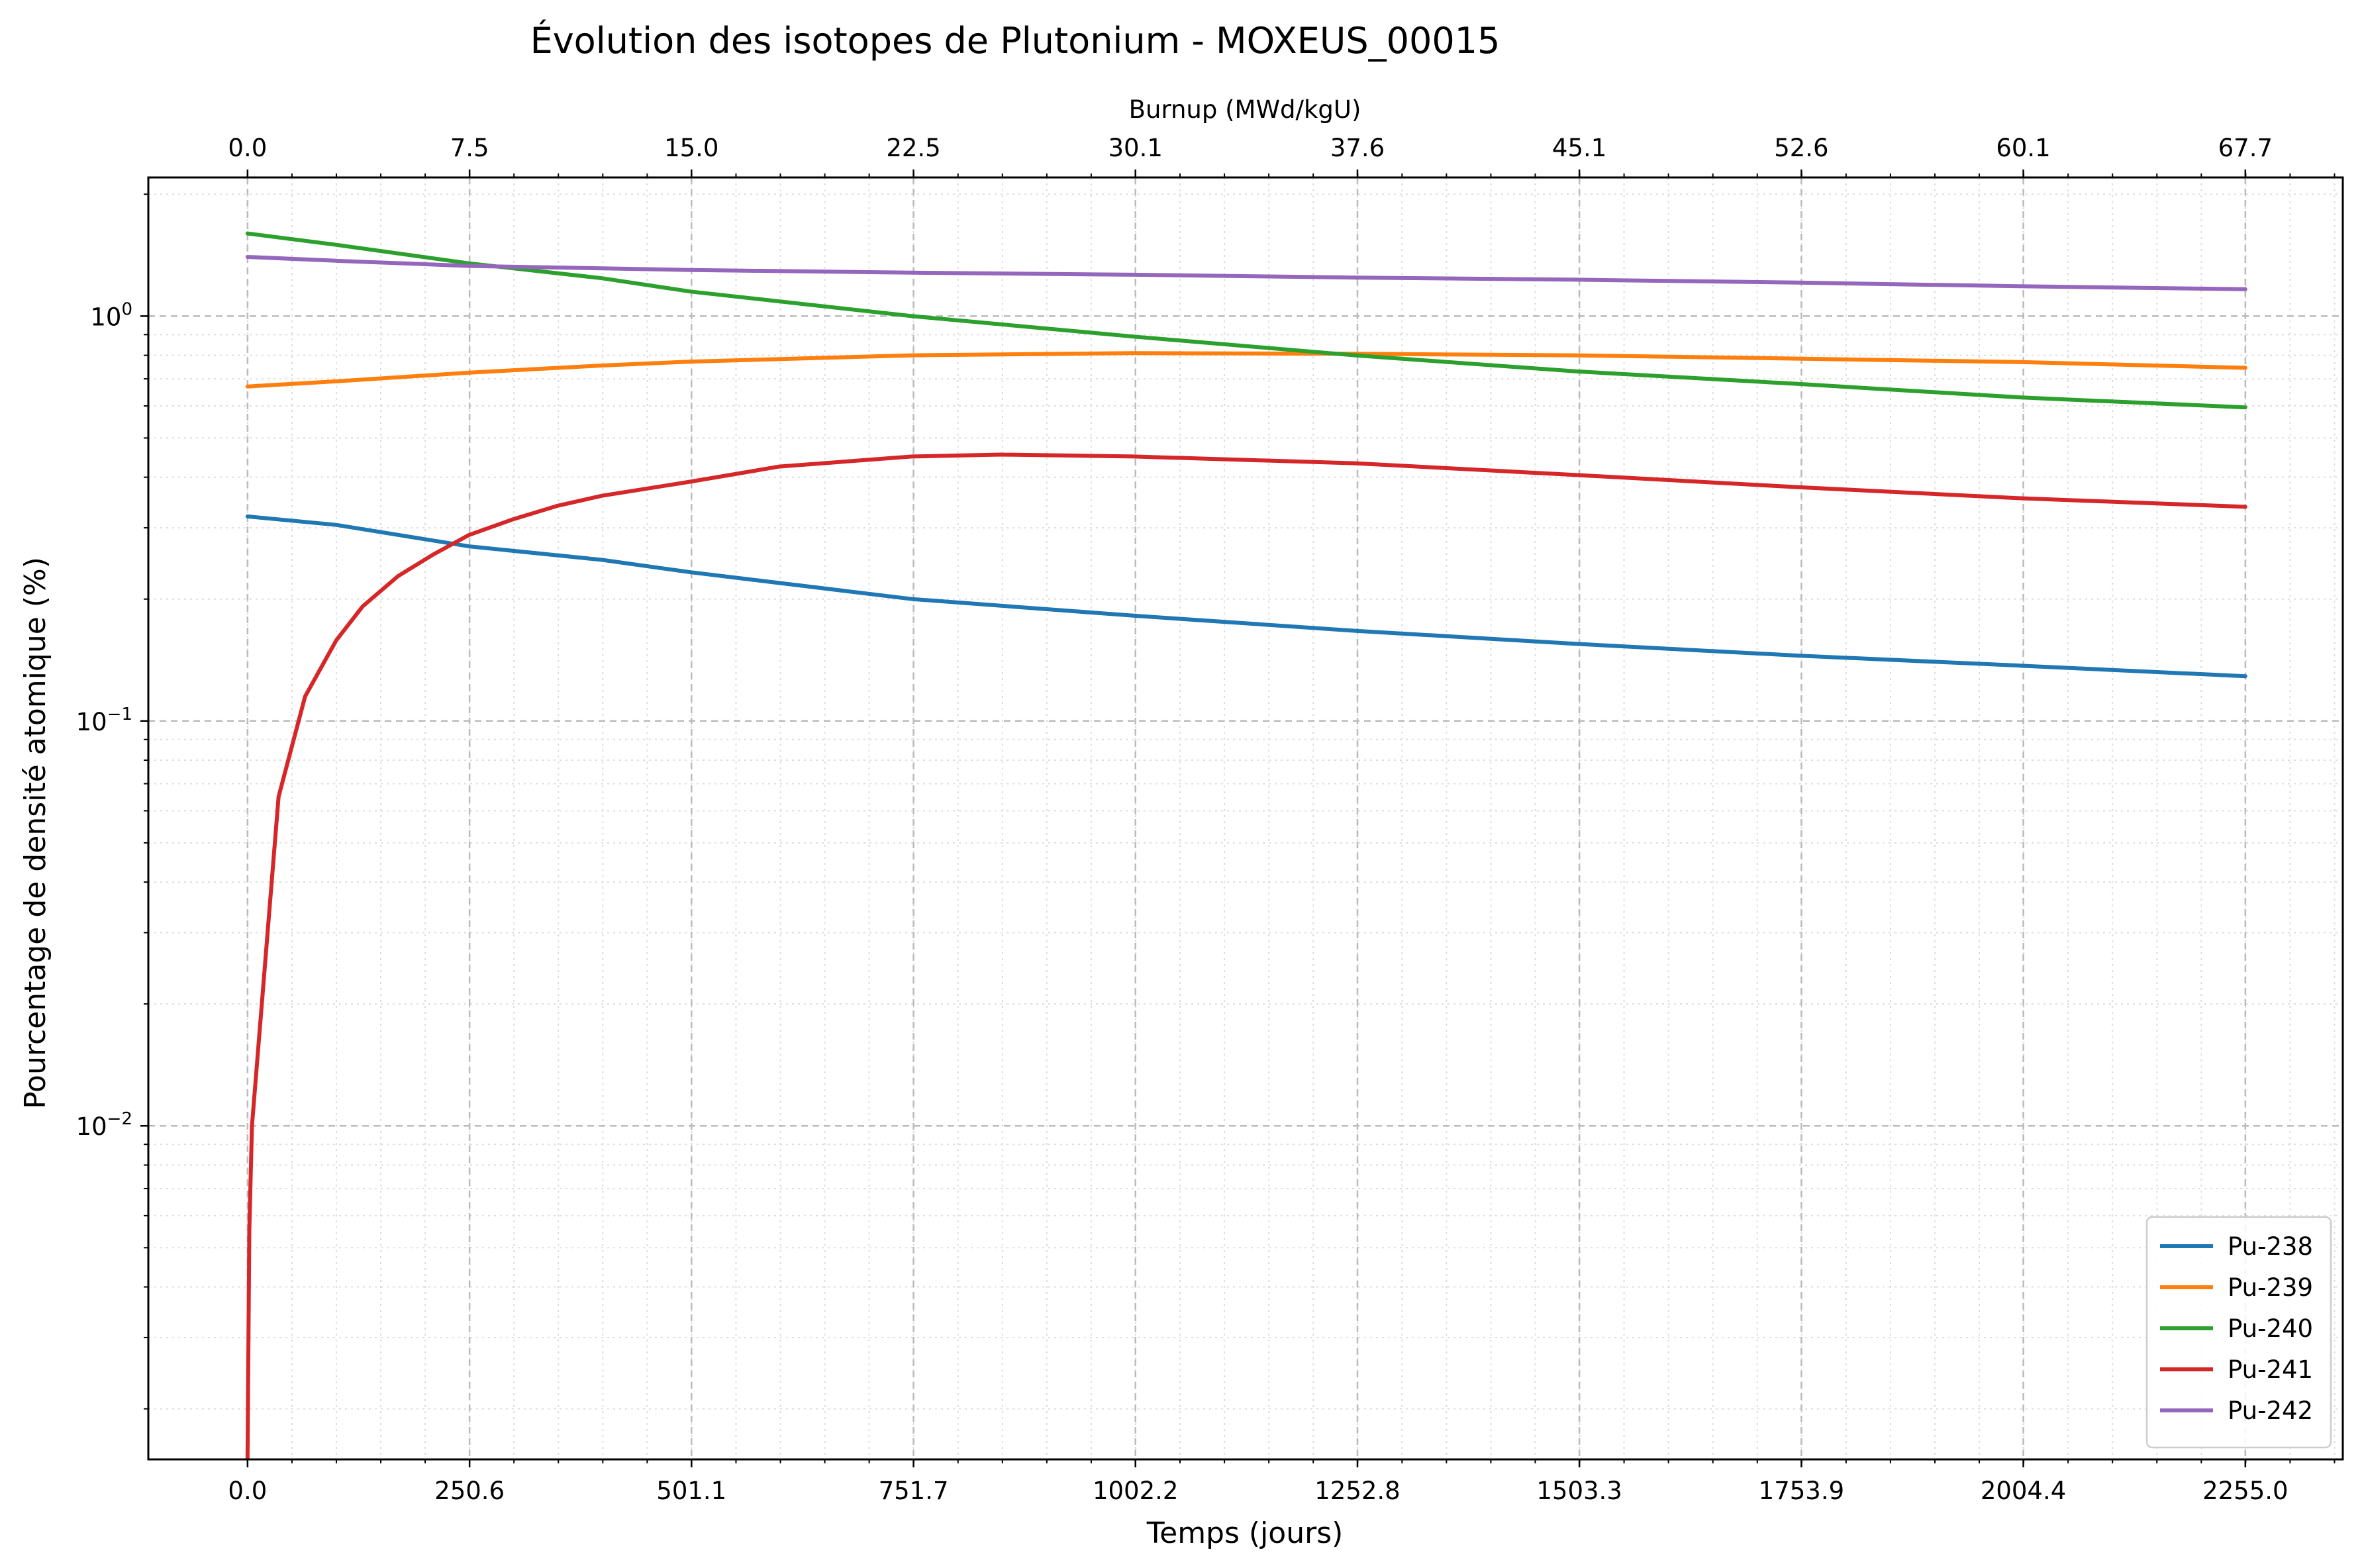 The width and height of the screenshot is (2362, 1568). What do you see at coordinates (470, 148) in the screenshot?
I see `top-x-tick-label: 7.5` at bounding box center [470, 148].